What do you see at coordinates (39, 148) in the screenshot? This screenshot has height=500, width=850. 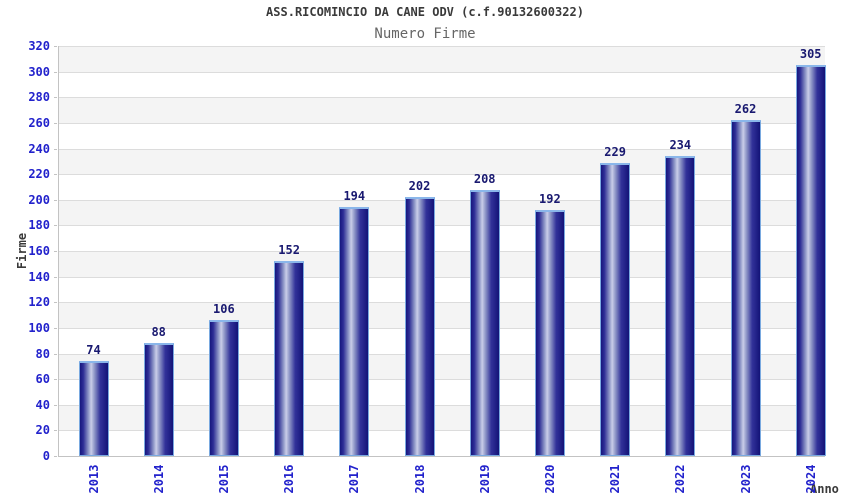 I see `y-tick-label: 240` at bounding box center [39, 148].